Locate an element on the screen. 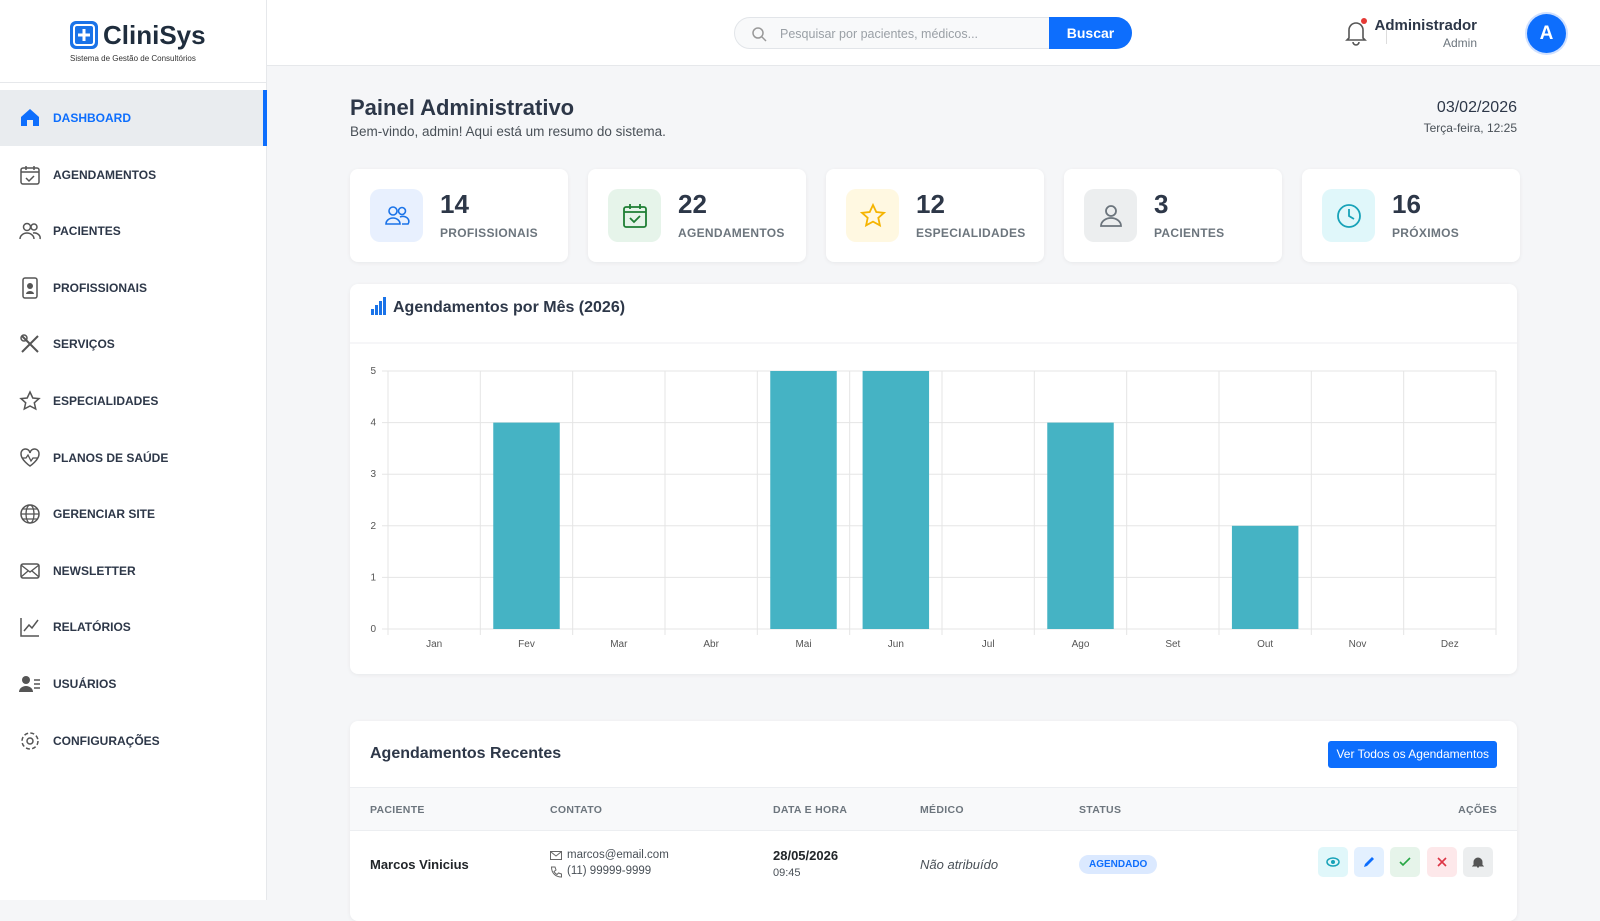 The height and width of the screenshot is (921, 1600). notification-bell is located at coordinates (1356, 32).